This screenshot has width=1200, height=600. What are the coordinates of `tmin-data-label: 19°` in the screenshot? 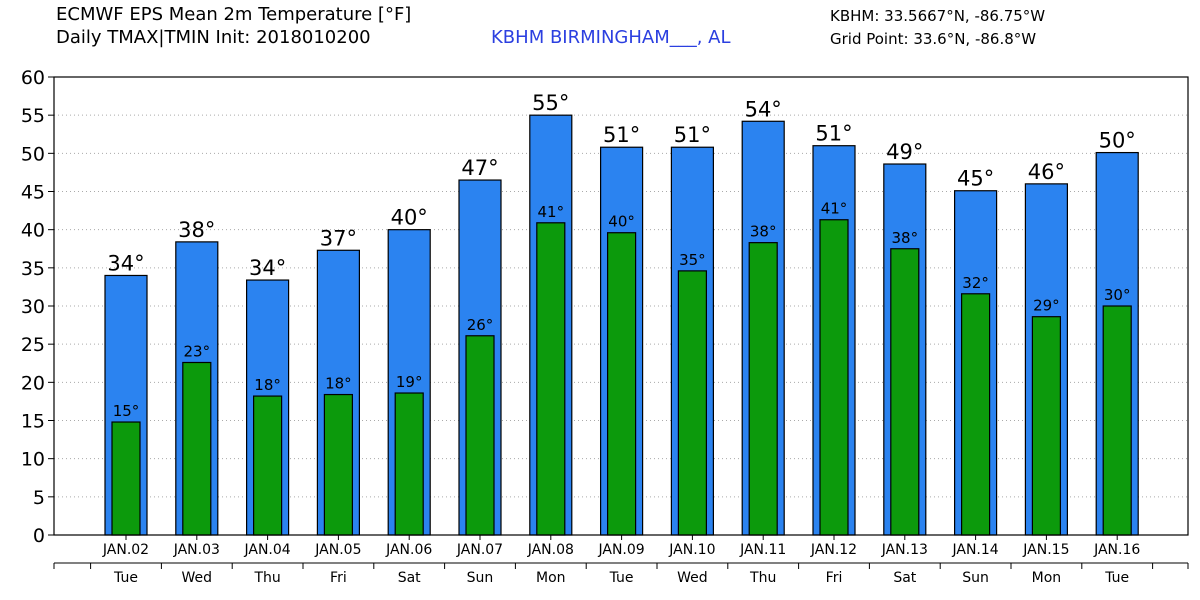 It's located at (409, 382).